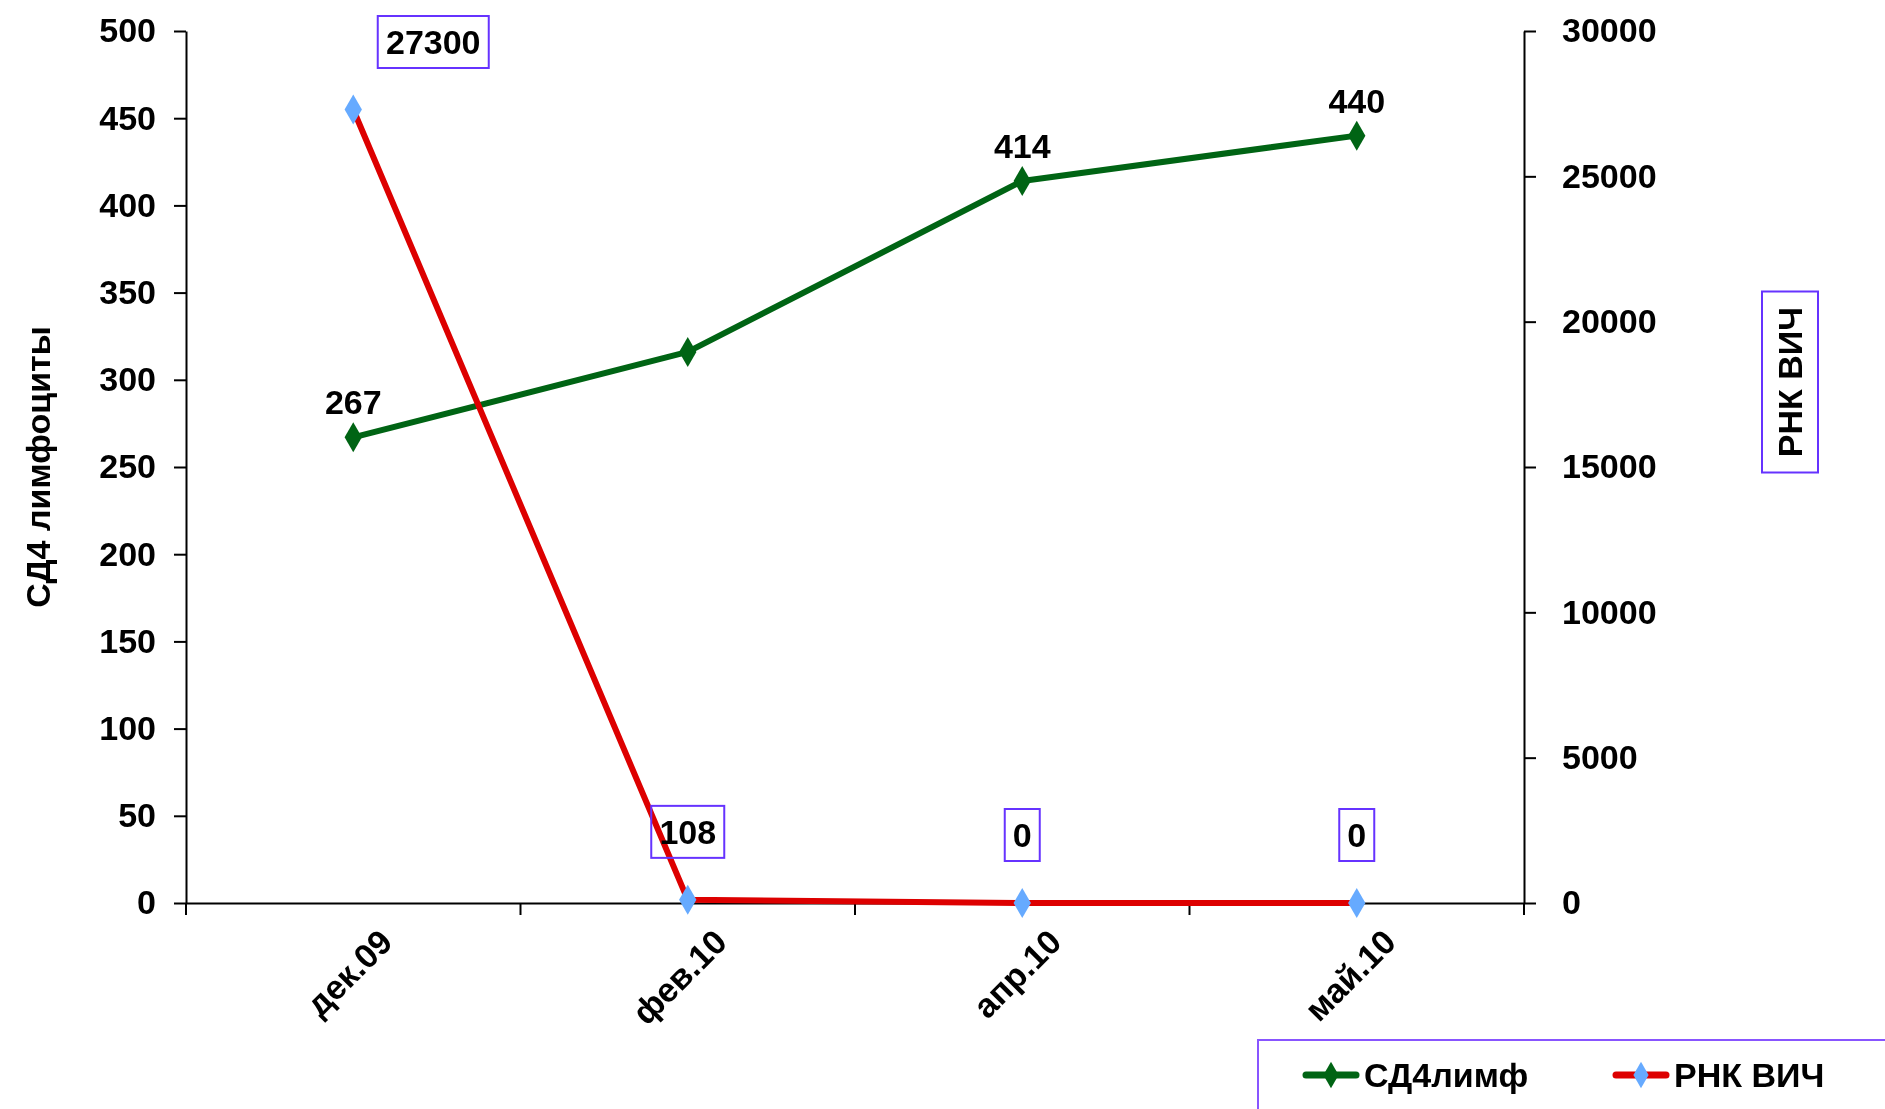 The width and height of the screenshot is (1885, 1109). Describe the element at coordinates (127, 117) in the screenshot. I see `y-tick-label: 450` at that location.